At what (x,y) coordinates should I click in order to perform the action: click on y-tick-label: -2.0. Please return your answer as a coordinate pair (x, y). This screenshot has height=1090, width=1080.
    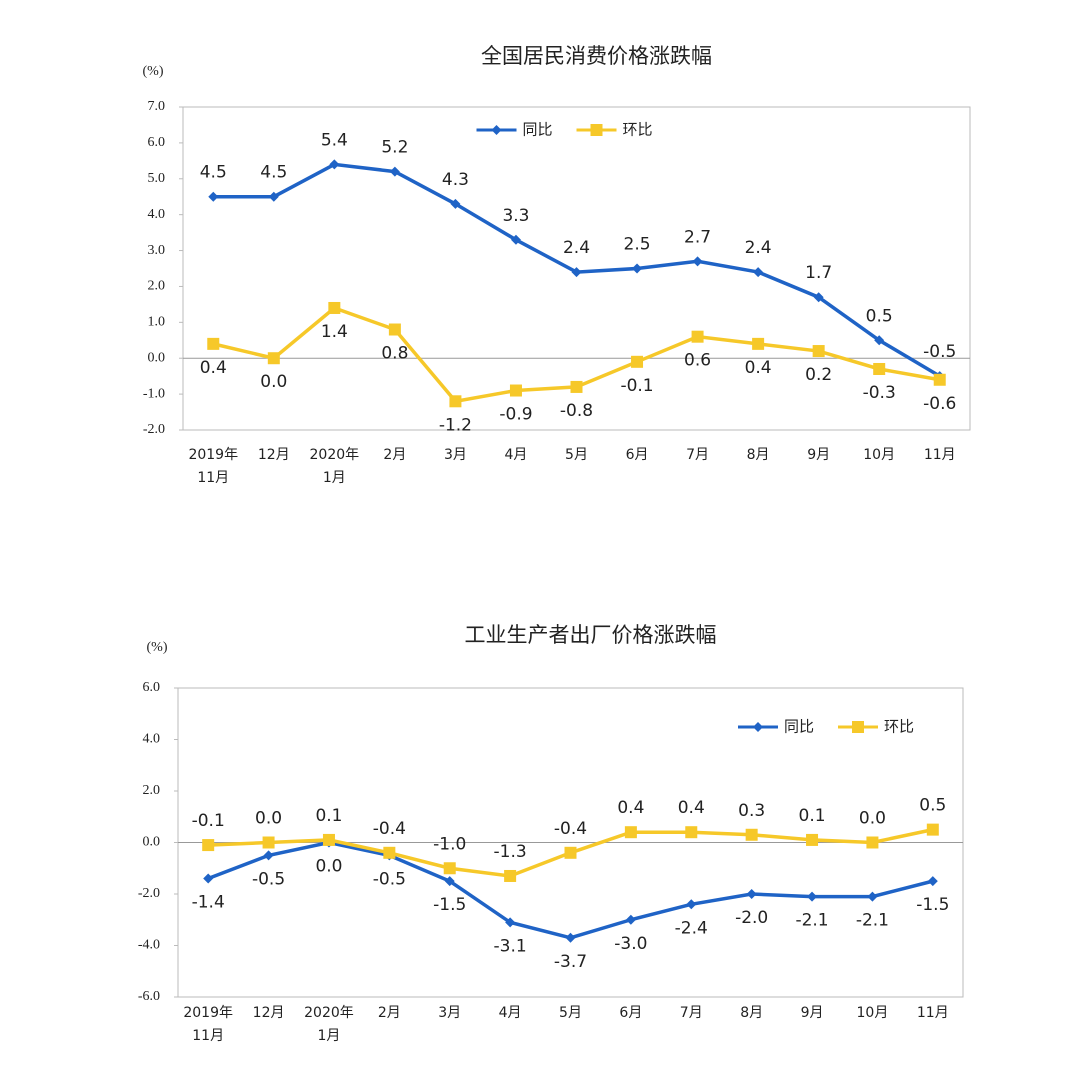
    Looking at the image, I should click on (154, 429).